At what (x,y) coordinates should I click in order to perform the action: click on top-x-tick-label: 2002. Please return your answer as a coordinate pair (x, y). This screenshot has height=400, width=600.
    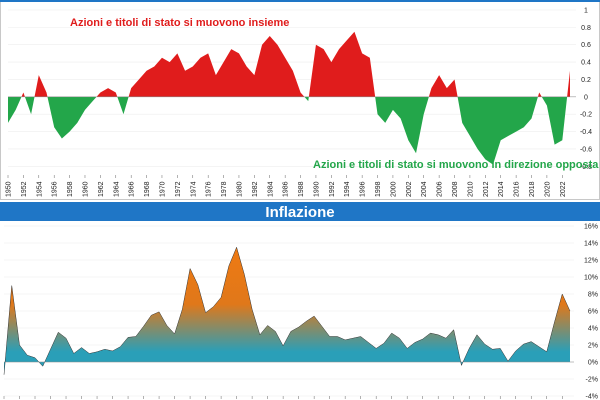
    Looking at the image, I should click on (409, 189).